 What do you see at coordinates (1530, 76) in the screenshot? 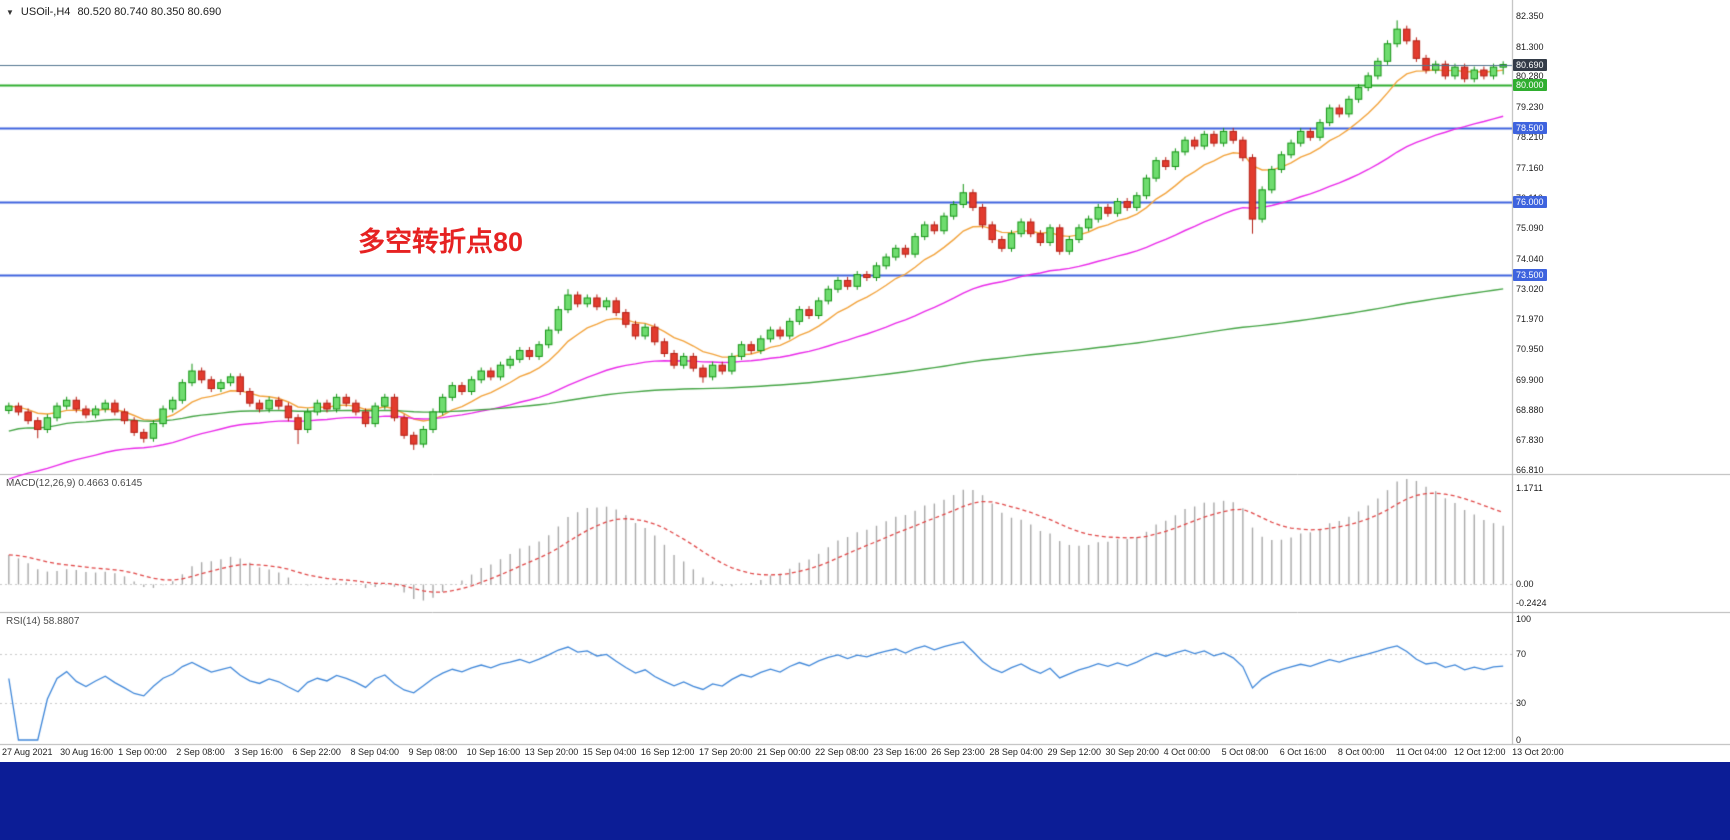
I see `price-axis-label: 80.280` at bounding box center [1530, 76].